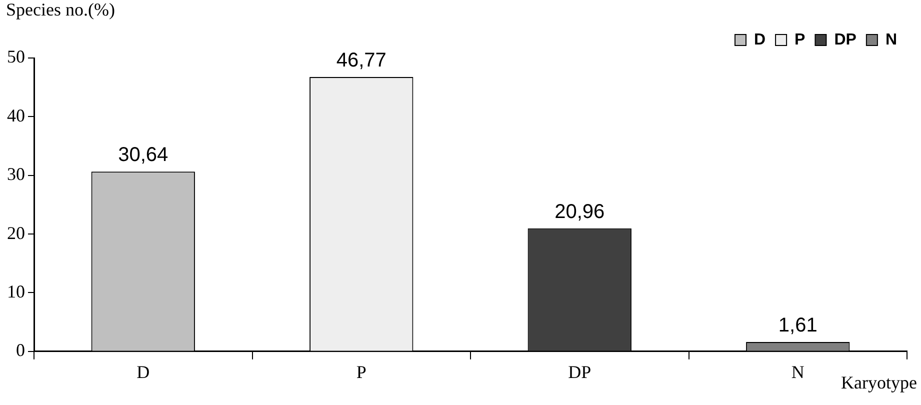  I want to click on y-tick-label: 40, so click(16, 115).